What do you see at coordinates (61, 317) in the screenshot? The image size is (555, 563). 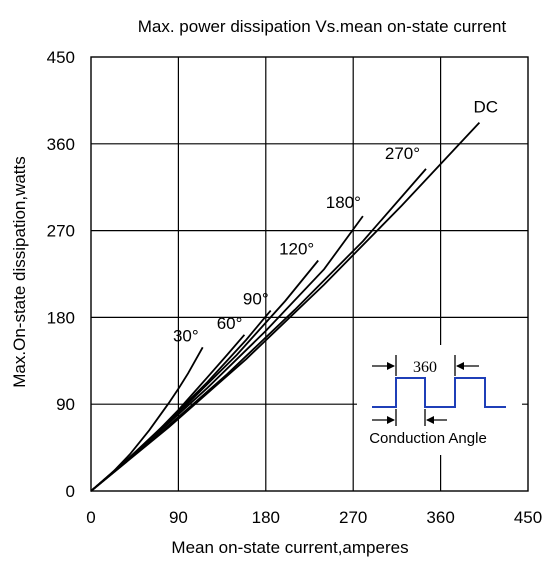 I see `y-tick-label: 180` at bounding box center [61, 317].